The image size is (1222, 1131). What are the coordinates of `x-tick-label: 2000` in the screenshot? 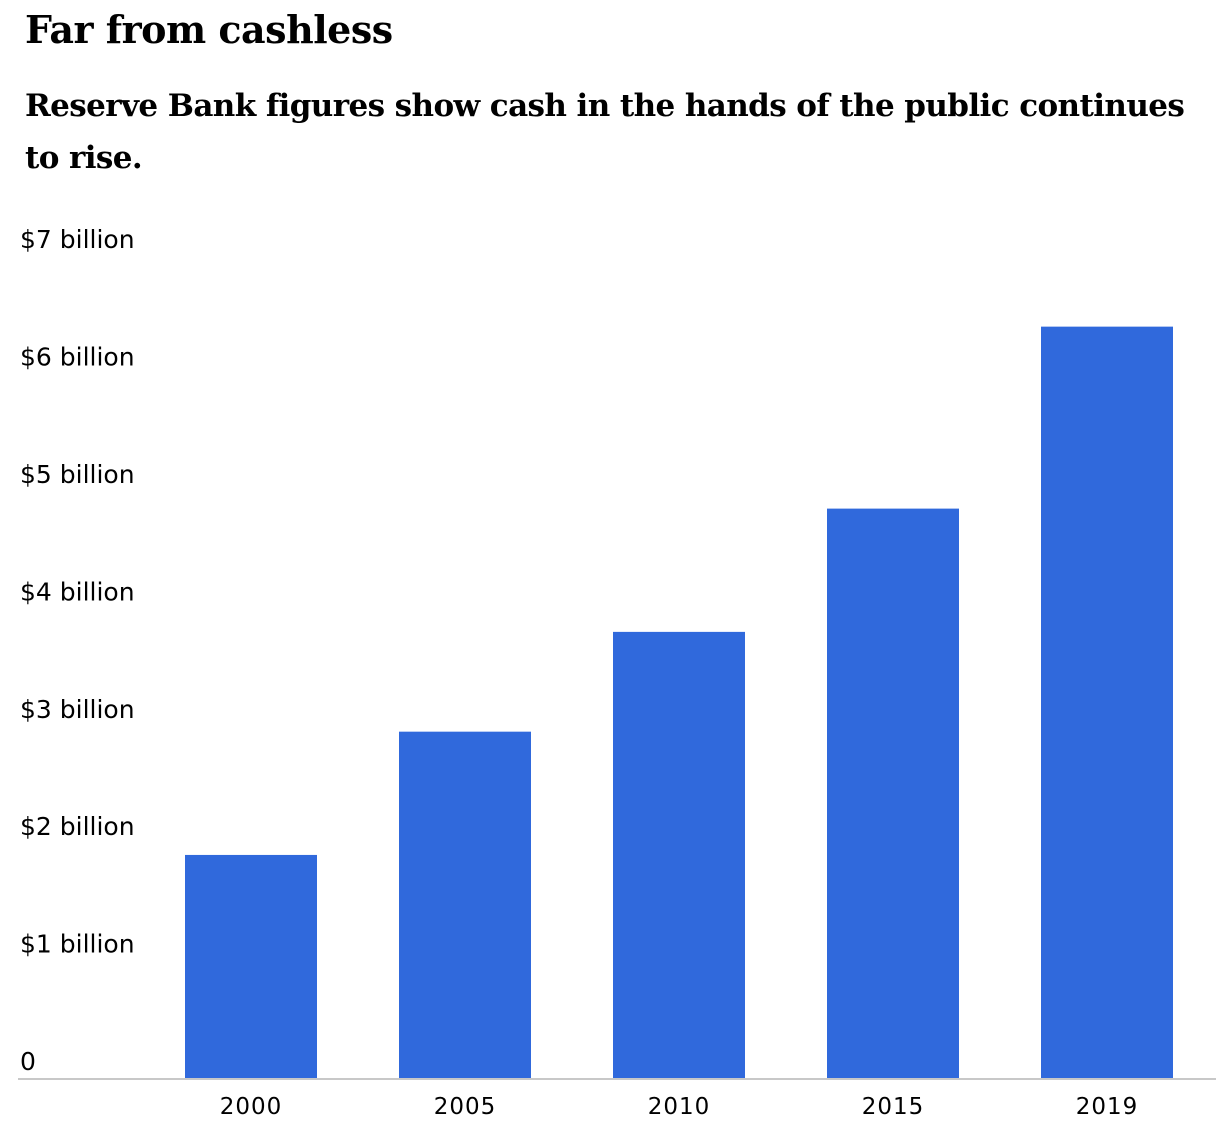 It's located at (251, 1107).